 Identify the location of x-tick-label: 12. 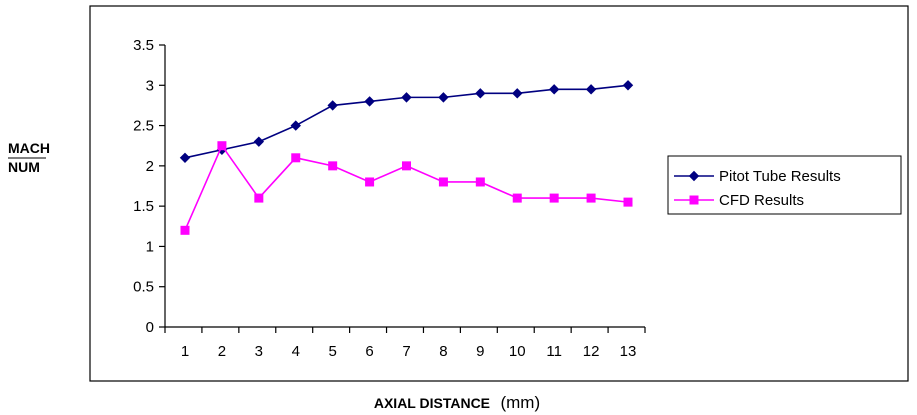
(591, 351).